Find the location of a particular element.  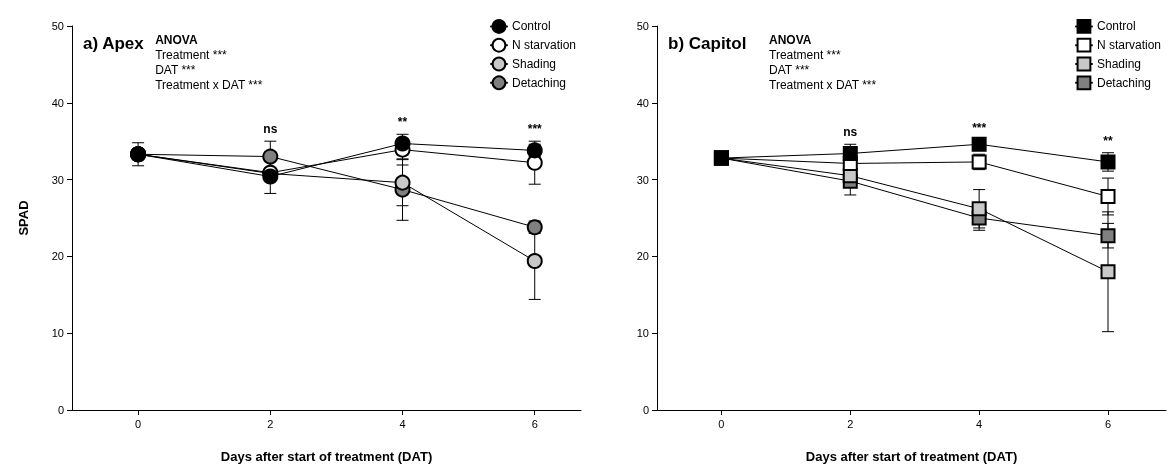

text: b) Capitol is located at coordinates (707, 43).